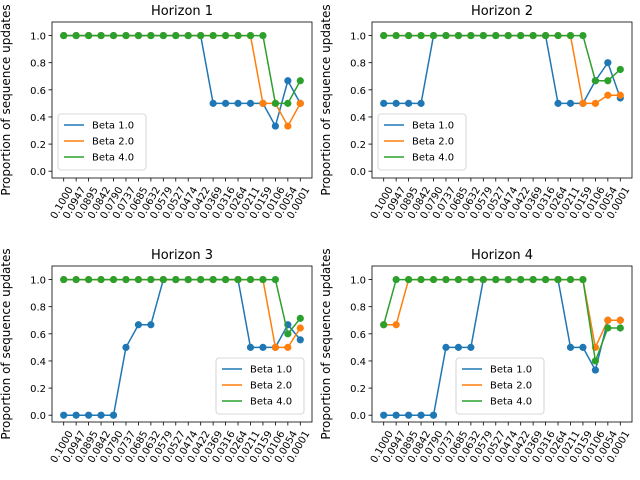 Image resolution: width=640 pixels, height=480 pixels. I want to click on chart-title: Horizon 1, so click(182, 11).